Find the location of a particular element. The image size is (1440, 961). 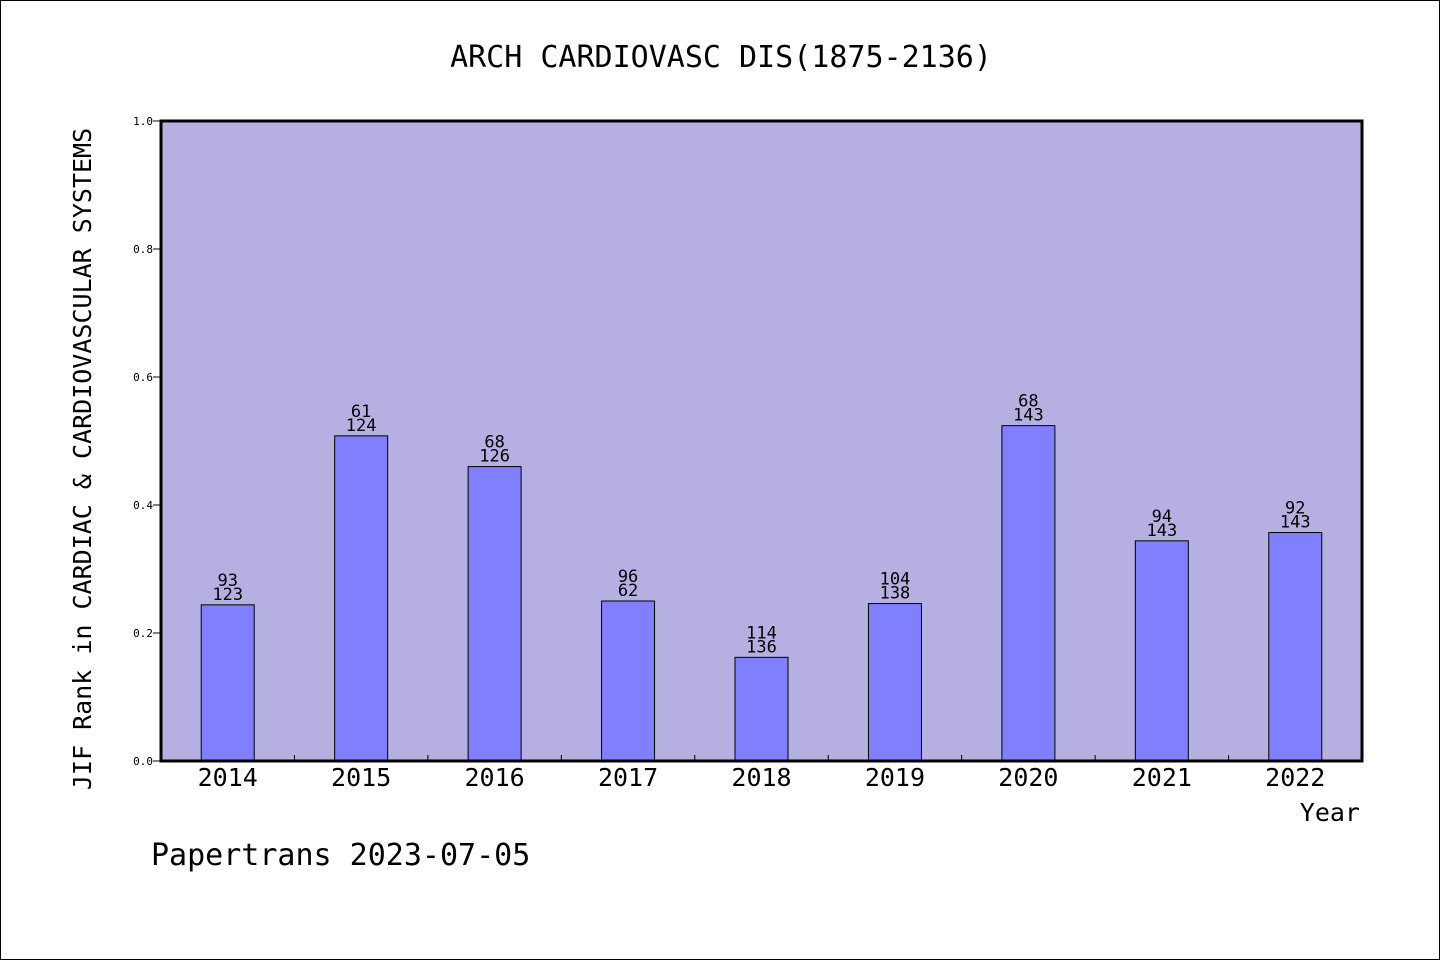

y-tick-label: 0.0 is located at coordinates (143, 761).